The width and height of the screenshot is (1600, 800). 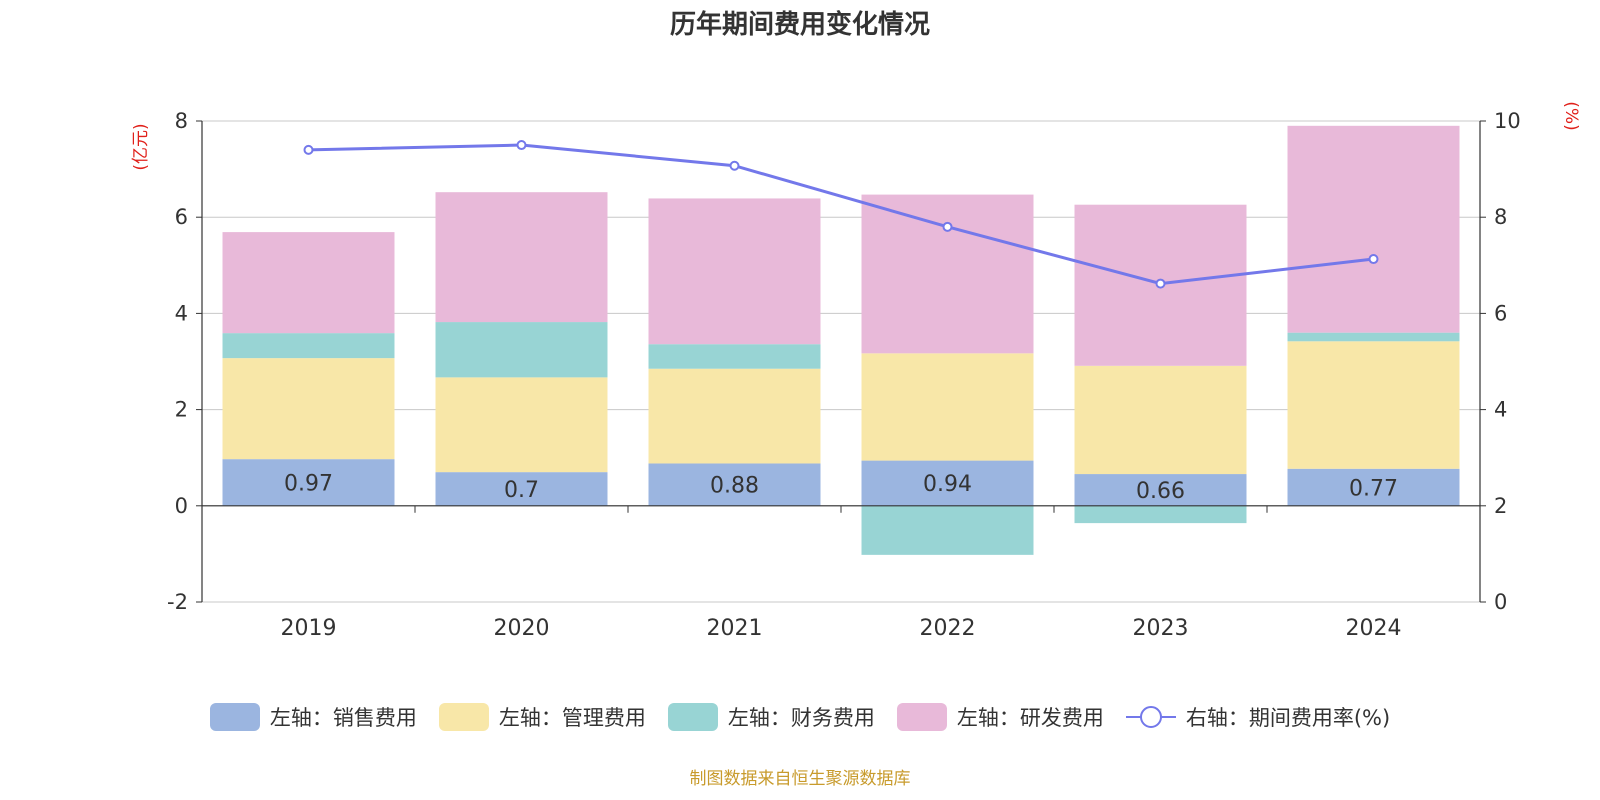 I want to click on legend-label-admin: 左轴：管理费用, so click(x=572, y=718).